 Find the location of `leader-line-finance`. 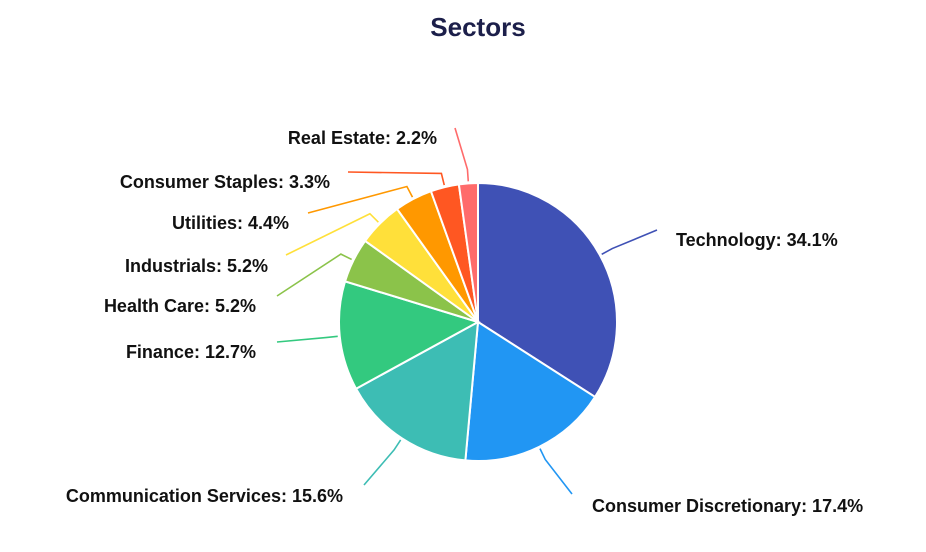

leader-line-finance is located at coordinates (307, 339).